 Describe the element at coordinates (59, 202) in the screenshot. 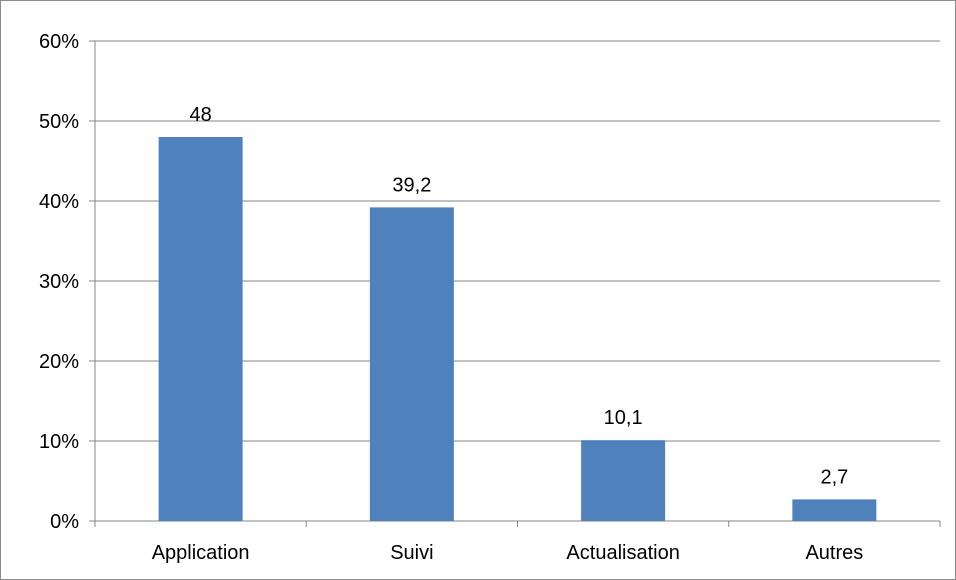

I see `y-tick-label: 40%` at that location.